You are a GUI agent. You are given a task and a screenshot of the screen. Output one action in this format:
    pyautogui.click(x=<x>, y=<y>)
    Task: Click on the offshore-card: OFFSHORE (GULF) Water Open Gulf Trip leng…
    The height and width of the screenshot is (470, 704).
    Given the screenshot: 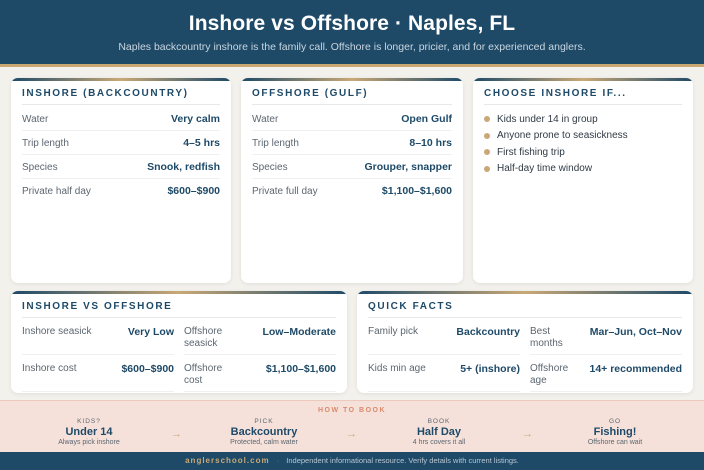 What is the action you would take?
    pyautogui.click(x=352, y=180)
    